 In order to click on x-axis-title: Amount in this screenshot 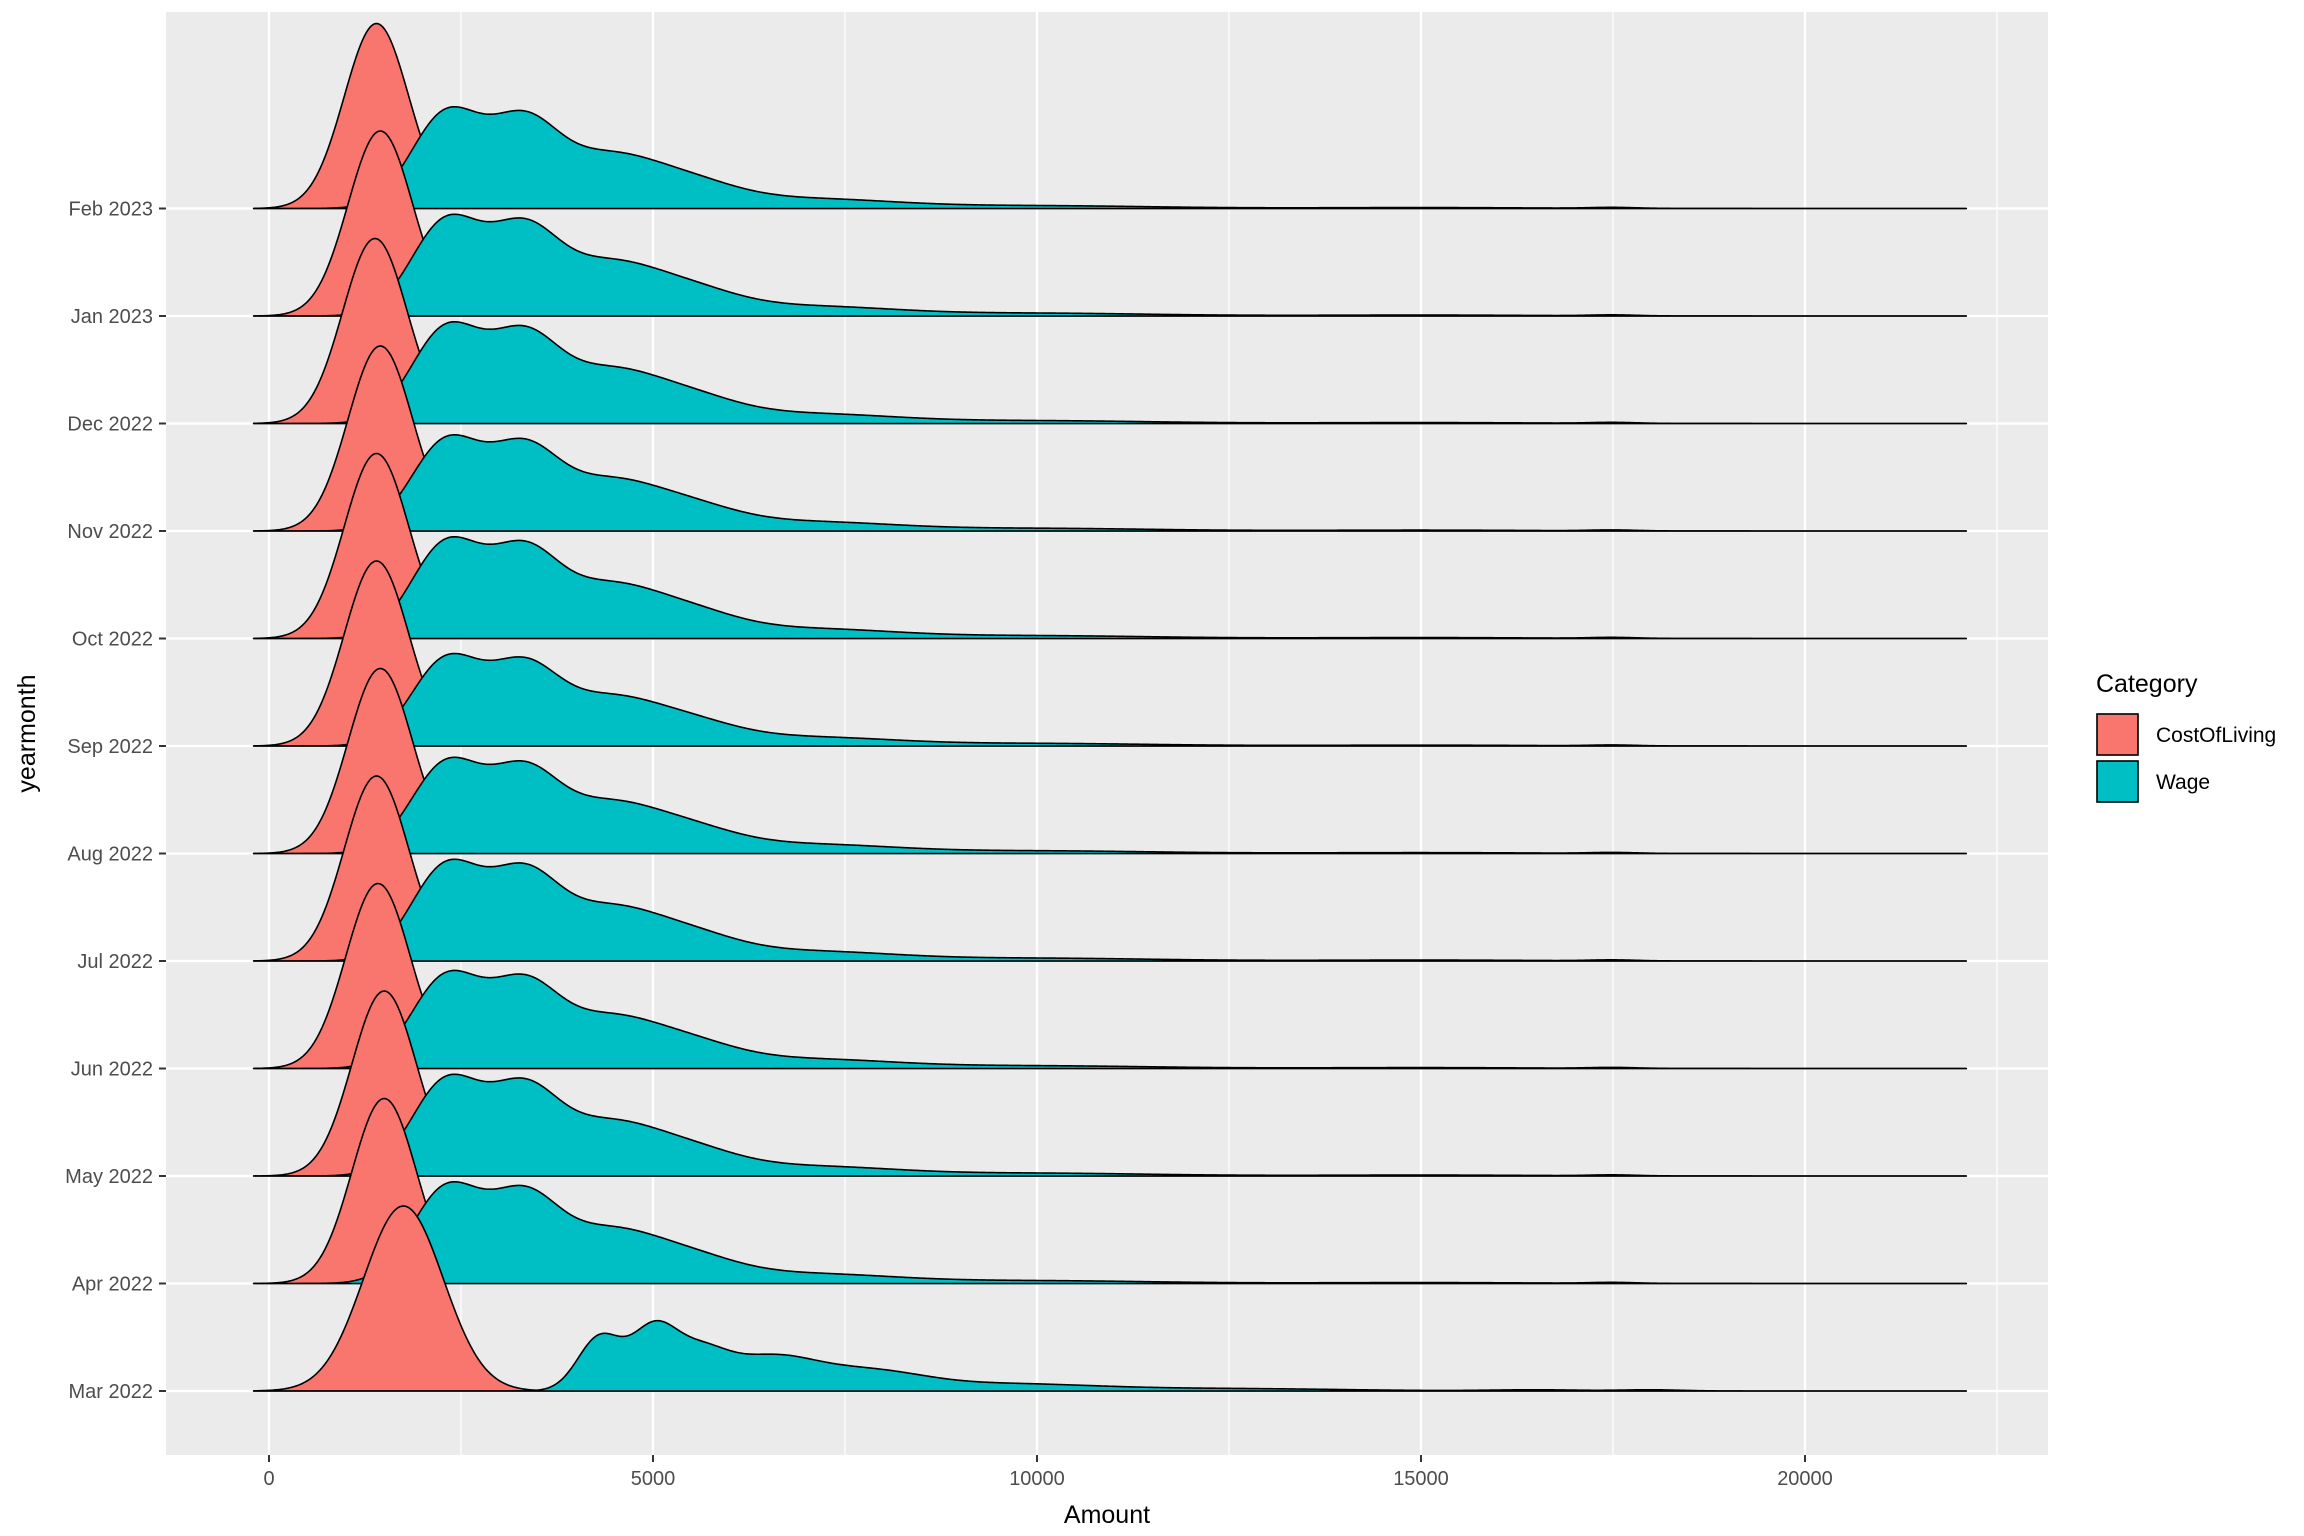, I will do `click(1107, 1515)`.